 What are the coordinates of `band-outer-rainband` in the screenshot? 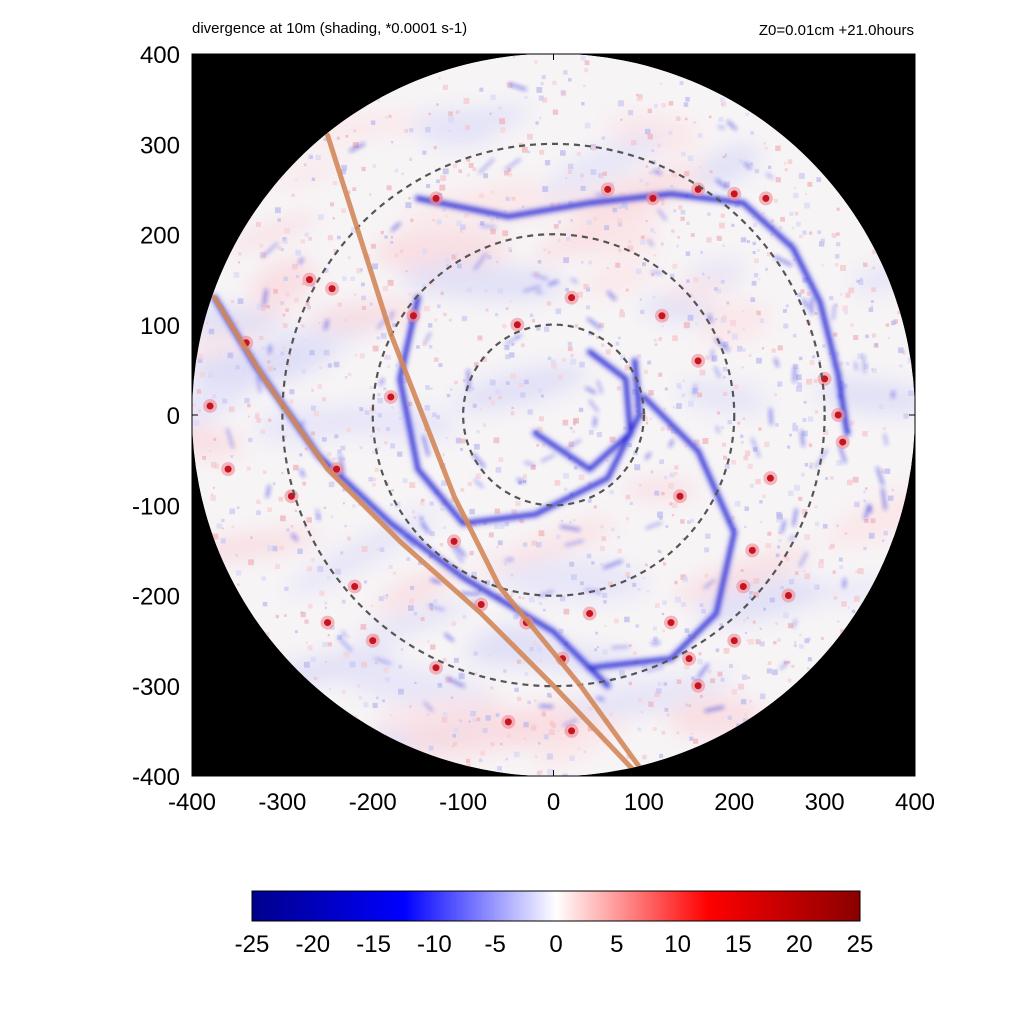 It's located at (632, 313).